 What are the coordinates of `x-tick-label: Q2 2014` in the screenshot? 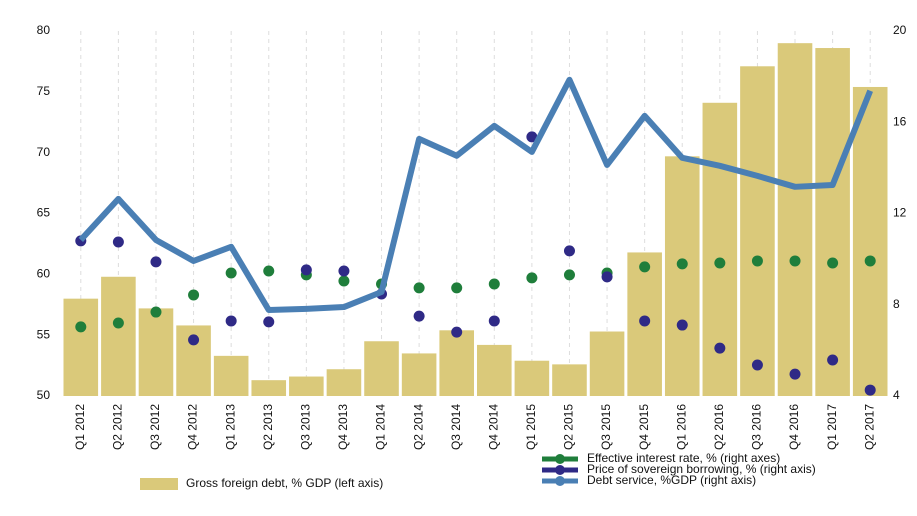 It's located at (418, 427).